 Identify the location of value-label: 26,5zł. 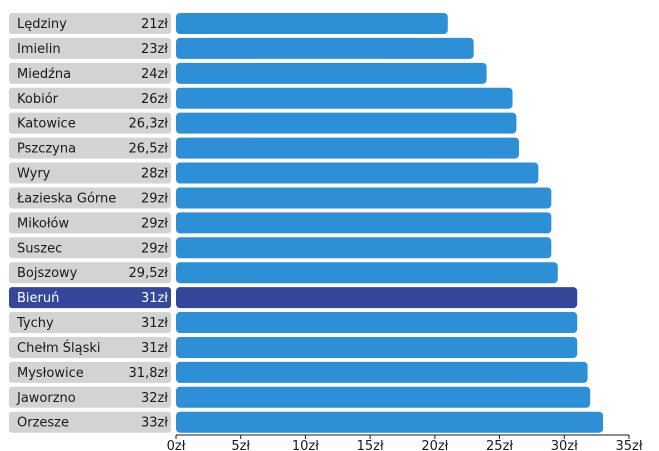
(149, 149).